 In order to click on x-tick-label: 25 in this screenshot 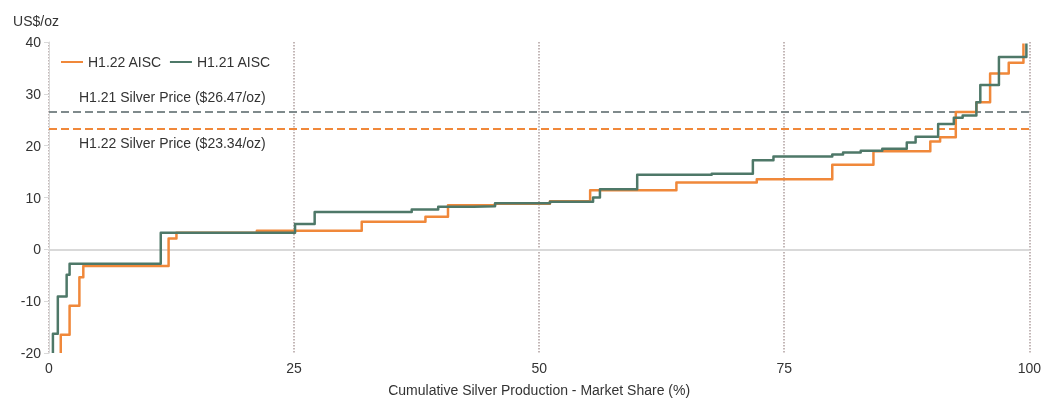, I will do `click(294, 368)`.